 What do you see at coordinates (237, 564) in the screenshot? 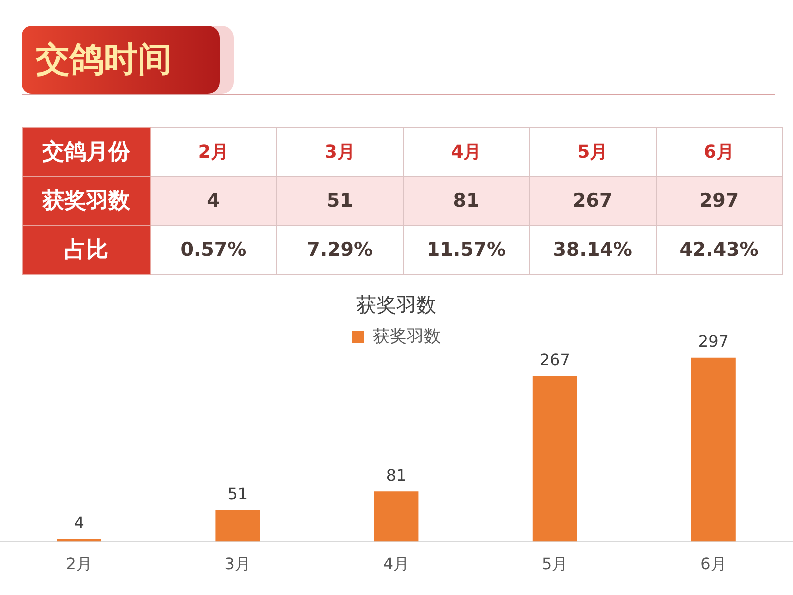
I see `x-tick-label: 3月` at bounding box center [237, 564].